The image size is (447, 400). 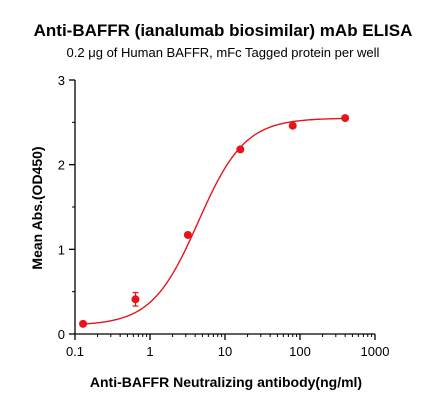 What do you see at coordinates (37, 207) in the screenshot?
I see `y-axis-label: Mean Abs.(OD450)` at bounding box center [37, 207].